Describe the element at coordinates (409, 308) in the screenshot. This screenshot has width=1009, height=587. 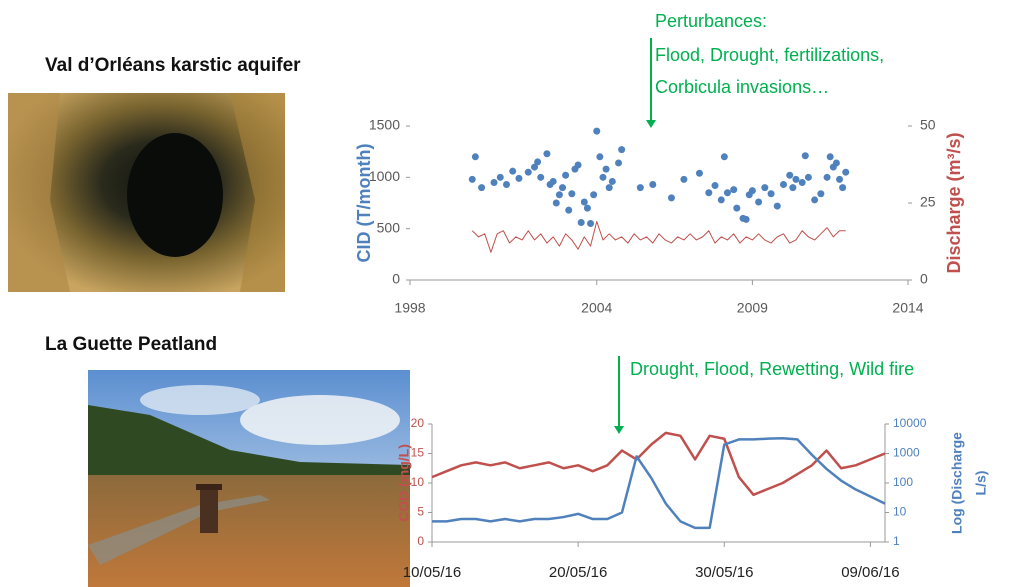
I see `x-tick-label: 1998` at that location.